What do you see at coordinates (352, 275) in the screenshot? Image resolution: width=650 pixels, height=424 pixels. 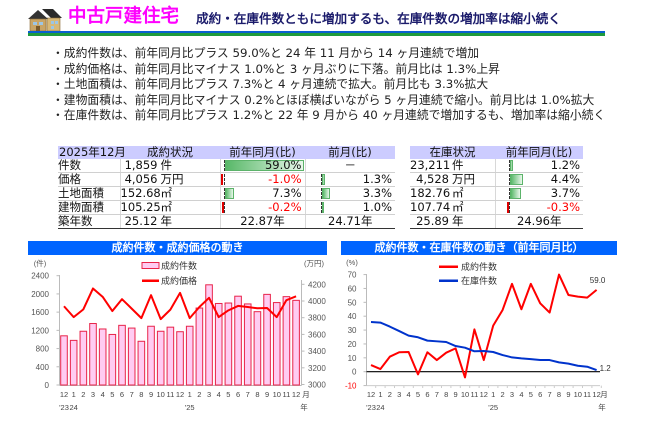 I see `y-tick-label: 70` at bounding box center [352, 275].